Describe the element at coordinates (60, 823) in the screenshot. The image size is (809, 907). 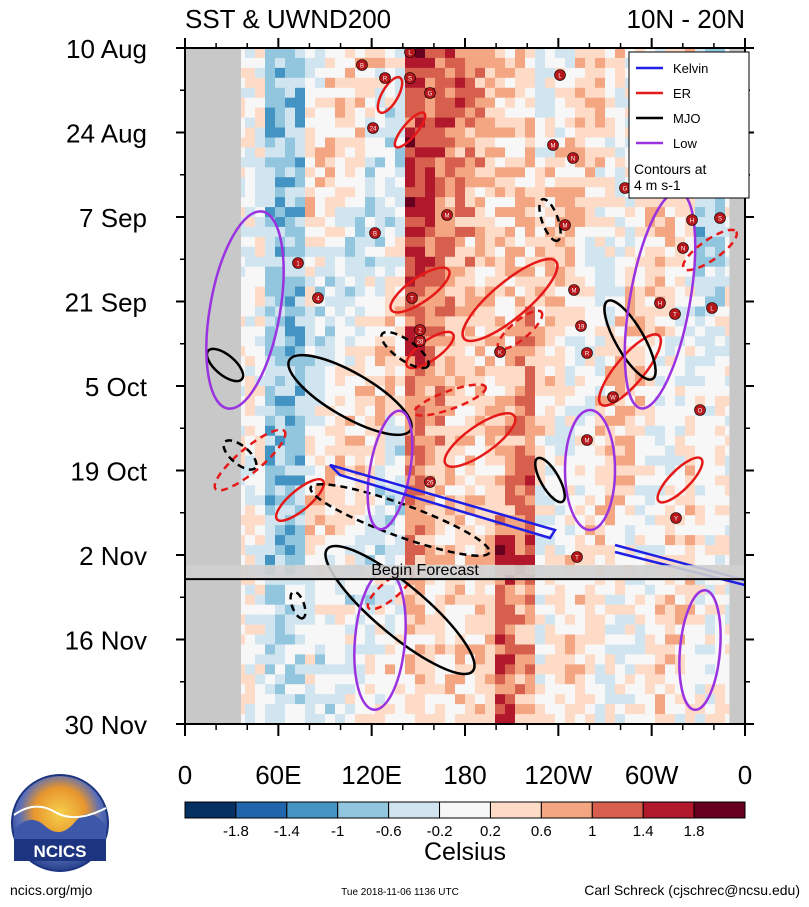
I see `ncics-logo: NCICS` at that location.